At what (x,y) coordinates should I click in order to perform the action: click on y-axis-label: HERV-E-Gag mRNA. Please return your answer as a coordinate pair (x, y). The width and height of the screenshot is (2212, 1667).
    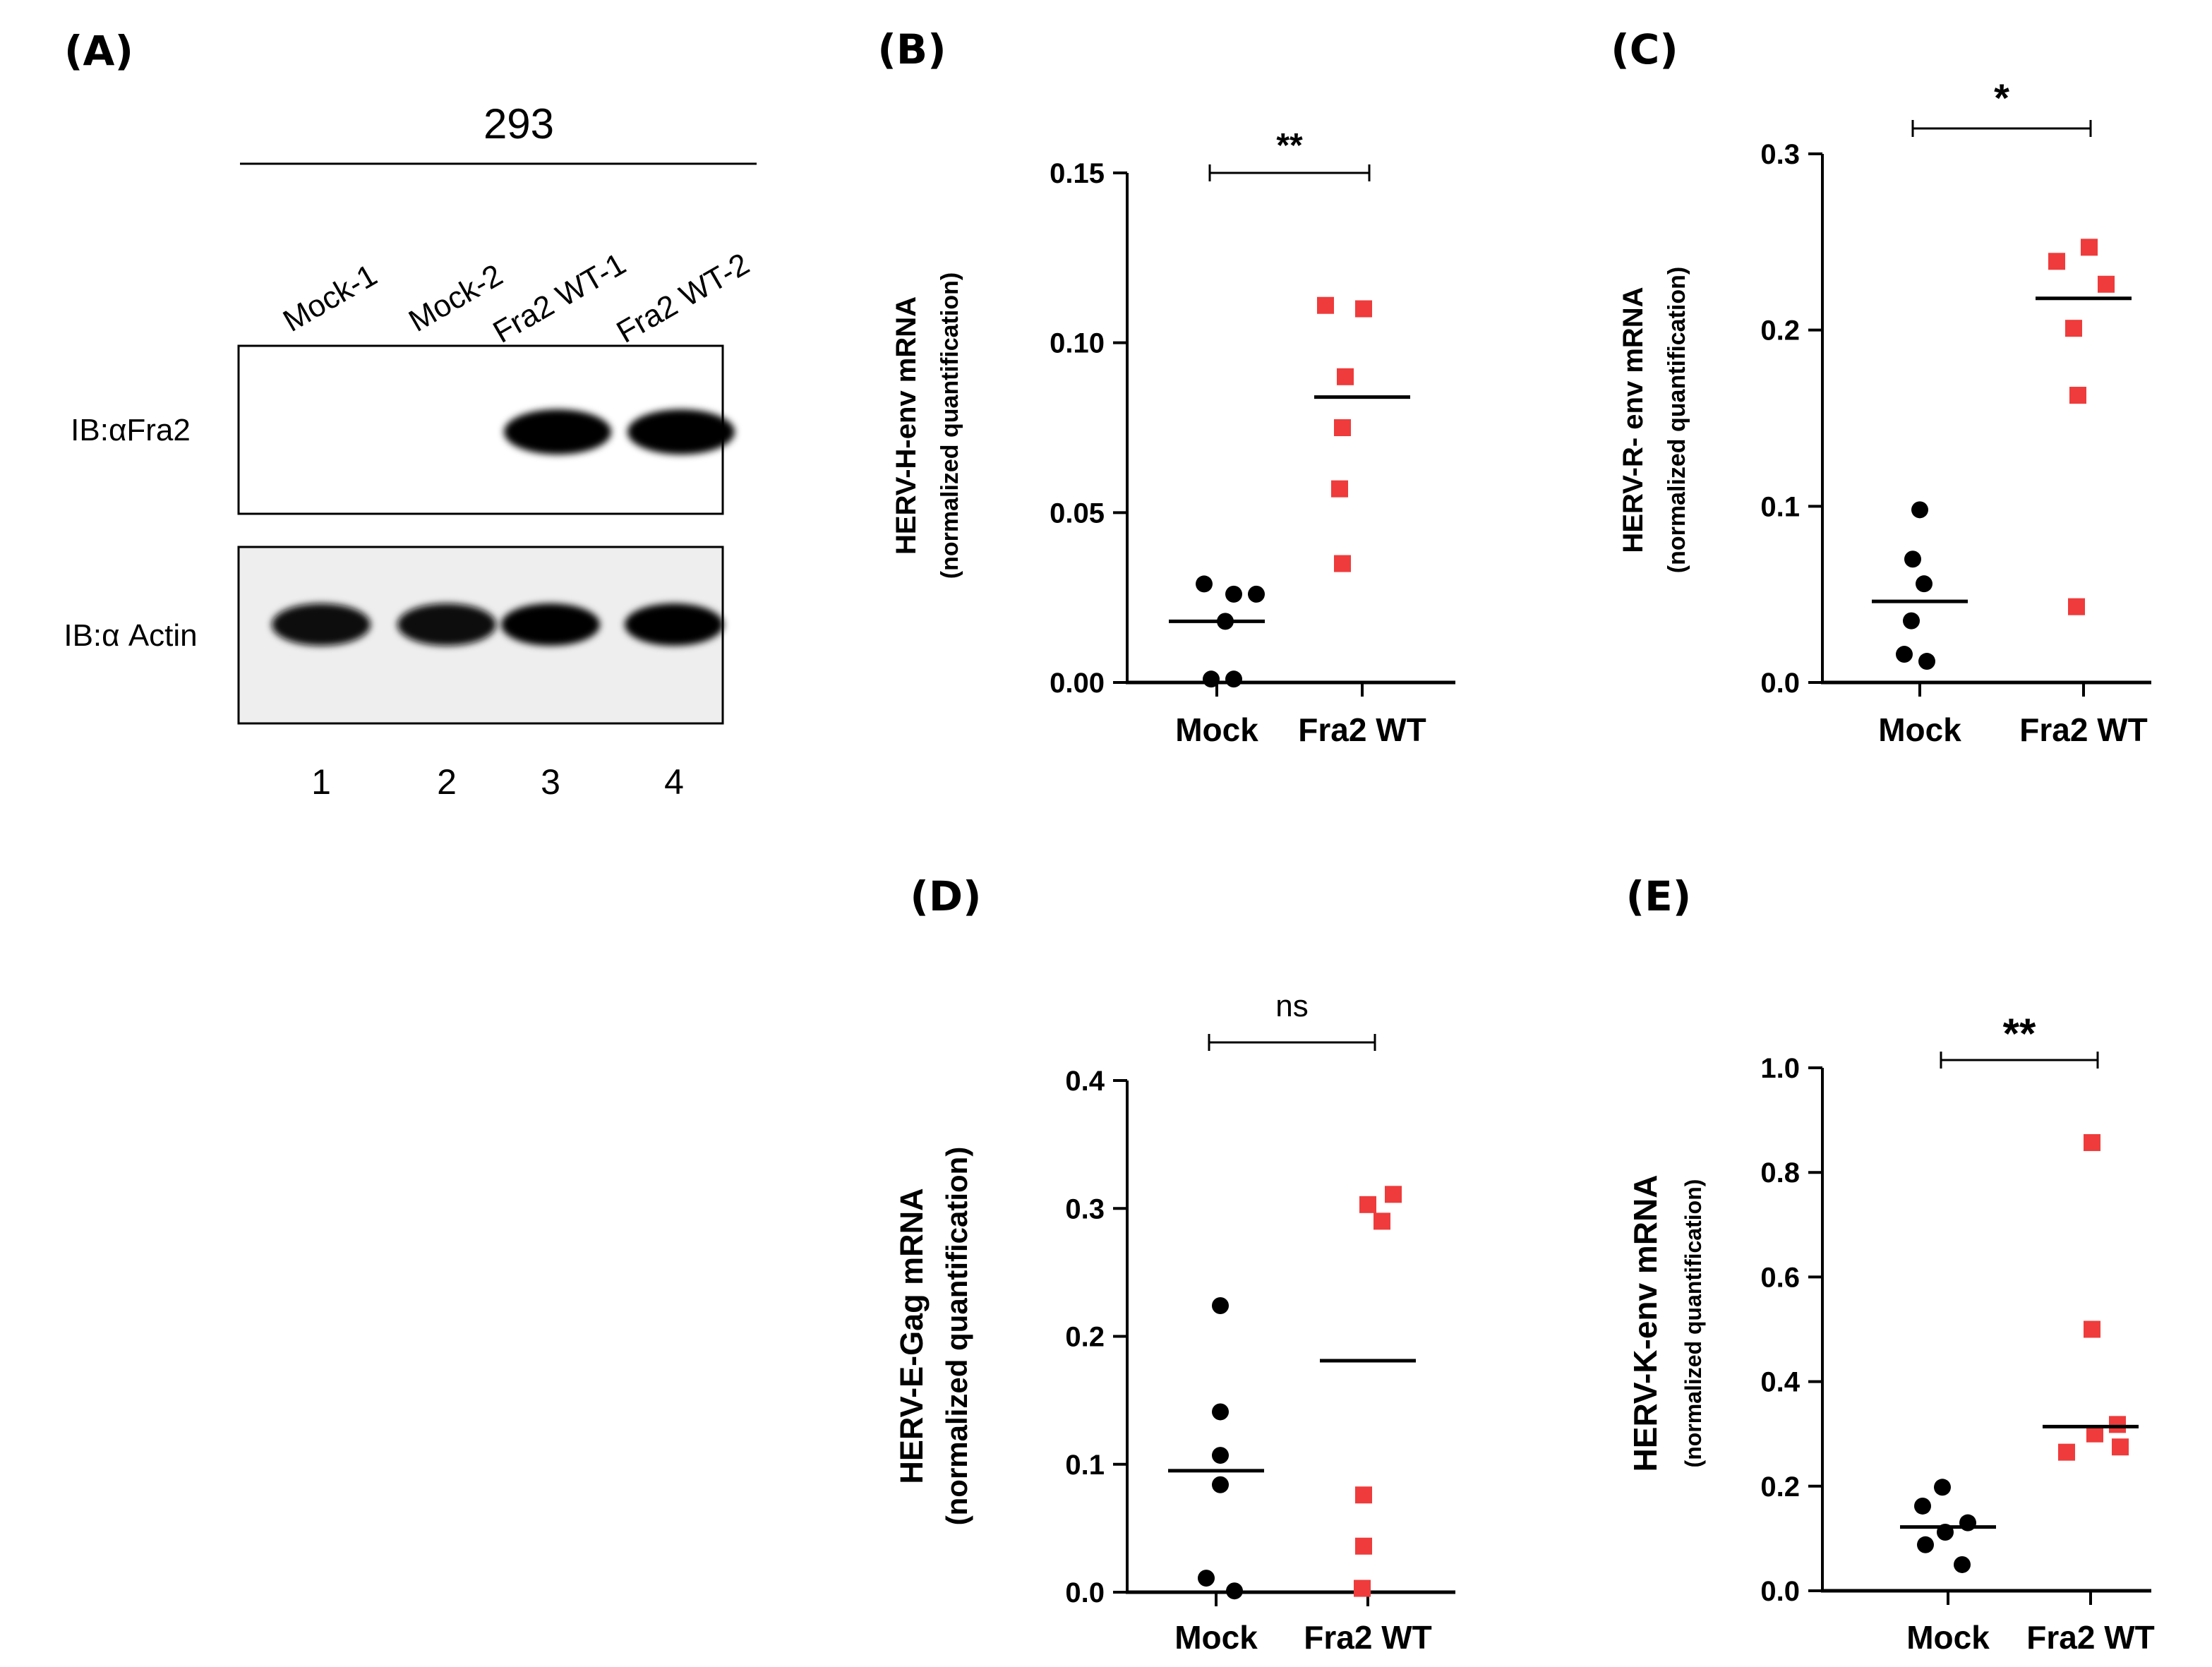
    Looking at the image, I should click on (912, 1336).